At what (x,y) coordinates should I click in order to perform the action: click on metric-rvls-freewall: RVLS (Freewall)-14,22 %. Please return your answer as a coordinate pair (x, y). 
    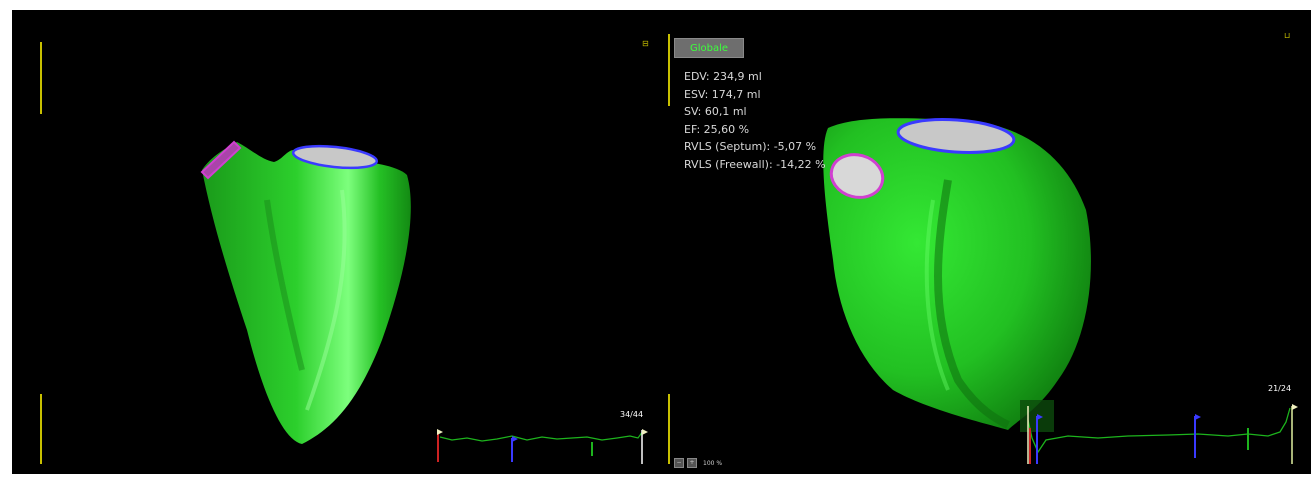
    Looking at the image, I should click on (755, 165).